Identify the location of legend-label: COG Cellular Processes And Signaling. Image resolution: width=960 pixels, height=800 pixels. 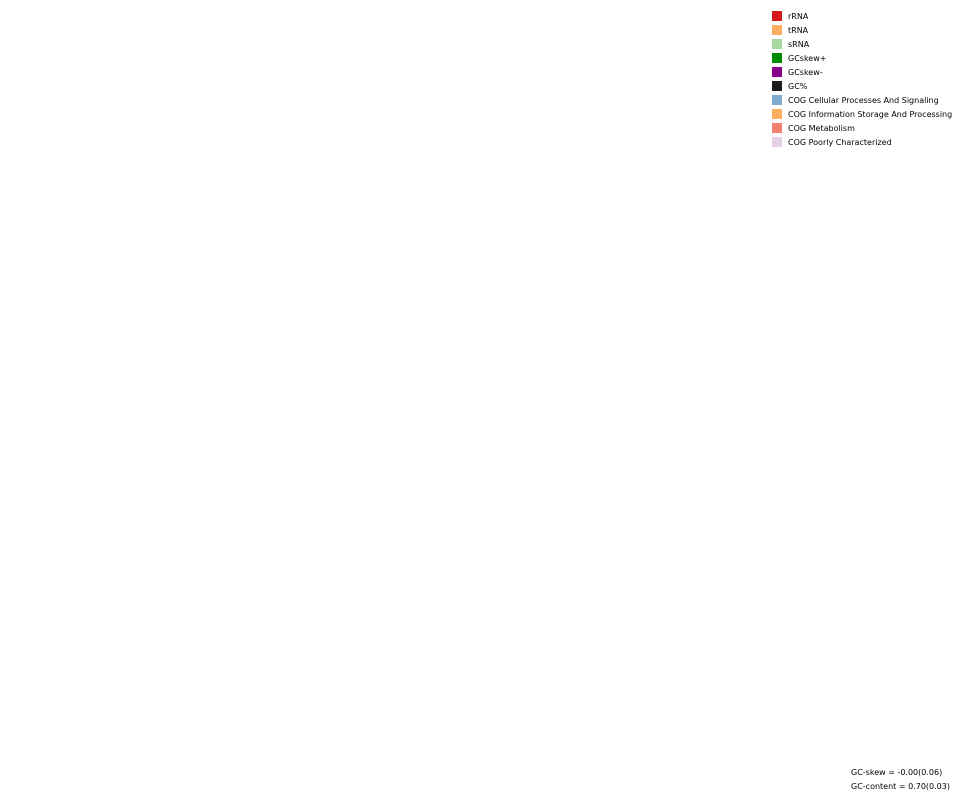
(863, 100).